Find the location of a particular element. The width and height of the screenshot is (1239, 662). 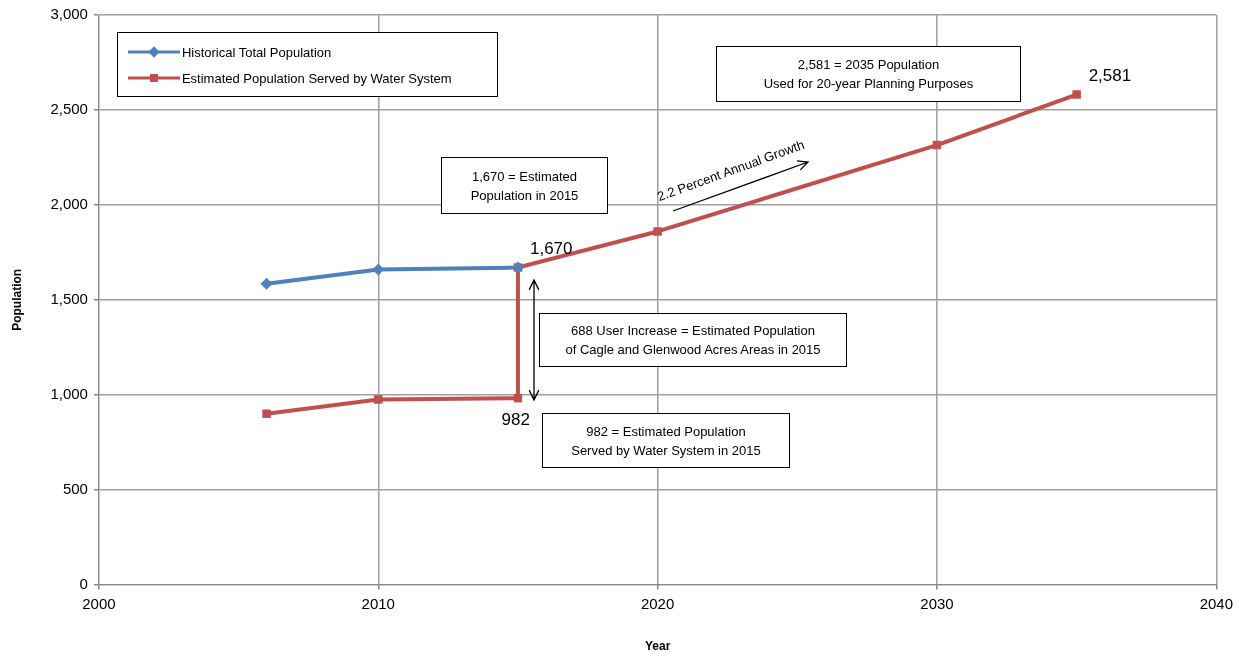

data-label: 2,581 is located at coordinates (1110, 75).